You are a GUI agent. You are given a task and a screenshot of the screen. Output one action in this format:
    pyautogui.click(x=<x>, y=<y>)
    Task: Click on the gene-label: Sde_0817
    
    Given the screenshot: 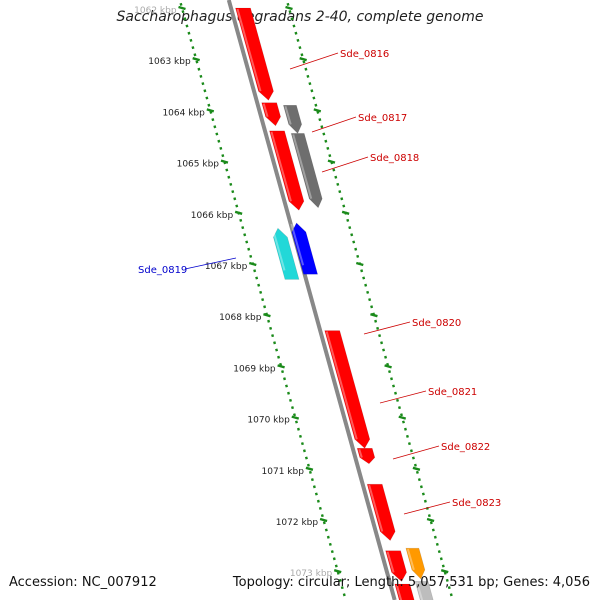 What is the action you would take?
    pyautogui.click(x=382, y=118)
    